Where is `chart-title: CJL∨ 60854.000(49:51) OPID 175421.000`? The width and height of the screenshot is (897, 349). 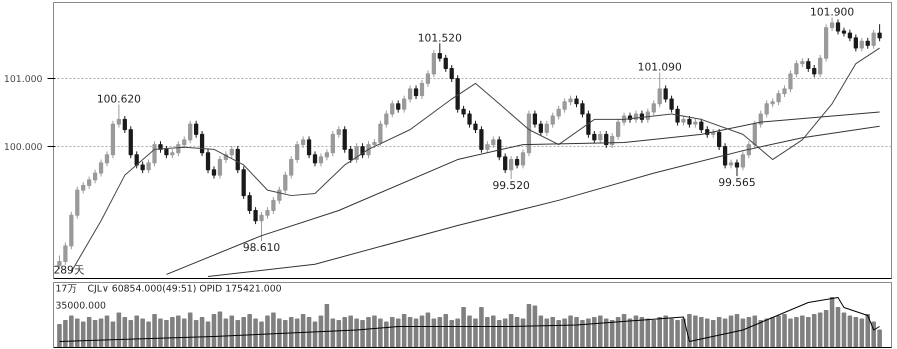 chart-title: CJL∨ 60854.000(49:51) OPID 175421.000 is located at coordinates (185, 289).